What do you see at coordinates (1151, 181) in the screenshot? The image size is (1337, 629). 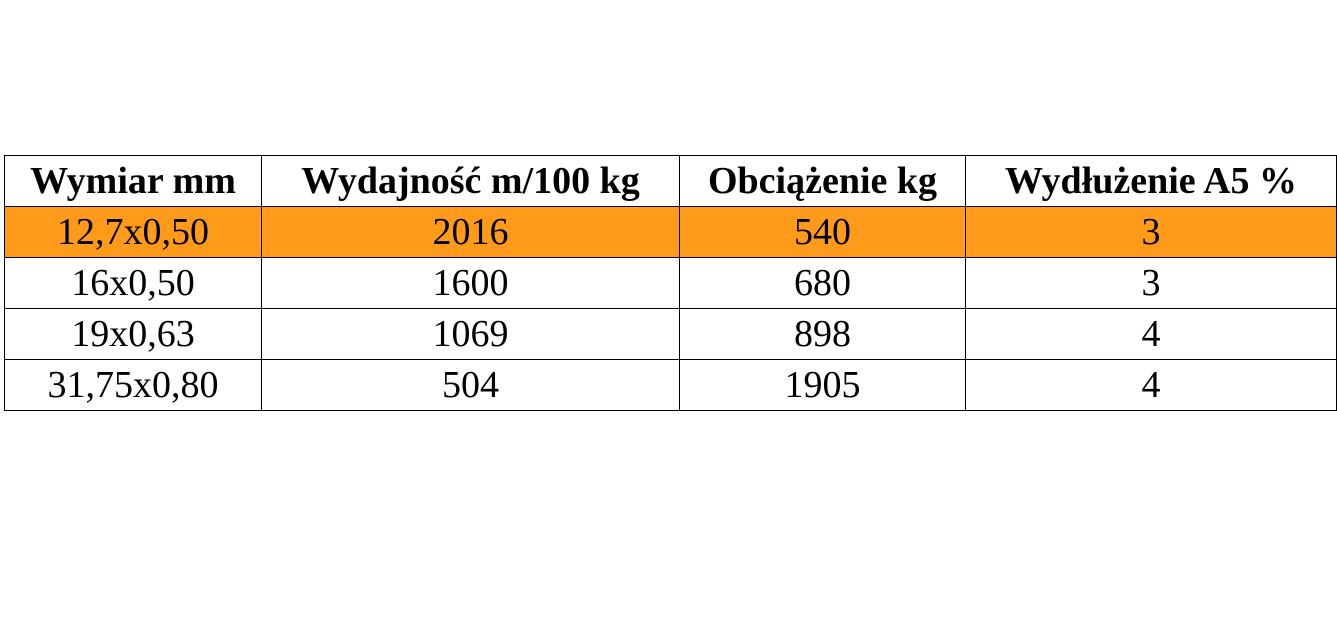 I see `header-cell: Wydłużenie A5 %` at bounding box center [1151, 181].